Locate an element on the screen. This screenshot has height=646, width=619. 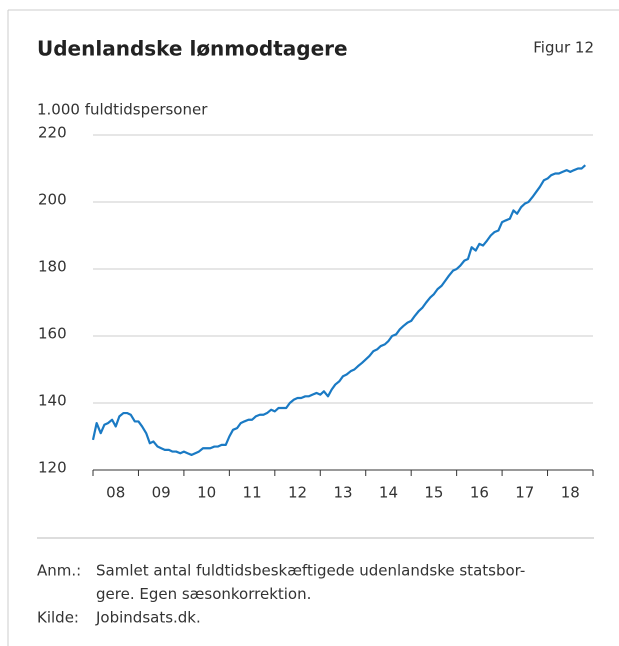
x-tick-label: 13 is located at coordinates (342, 493).